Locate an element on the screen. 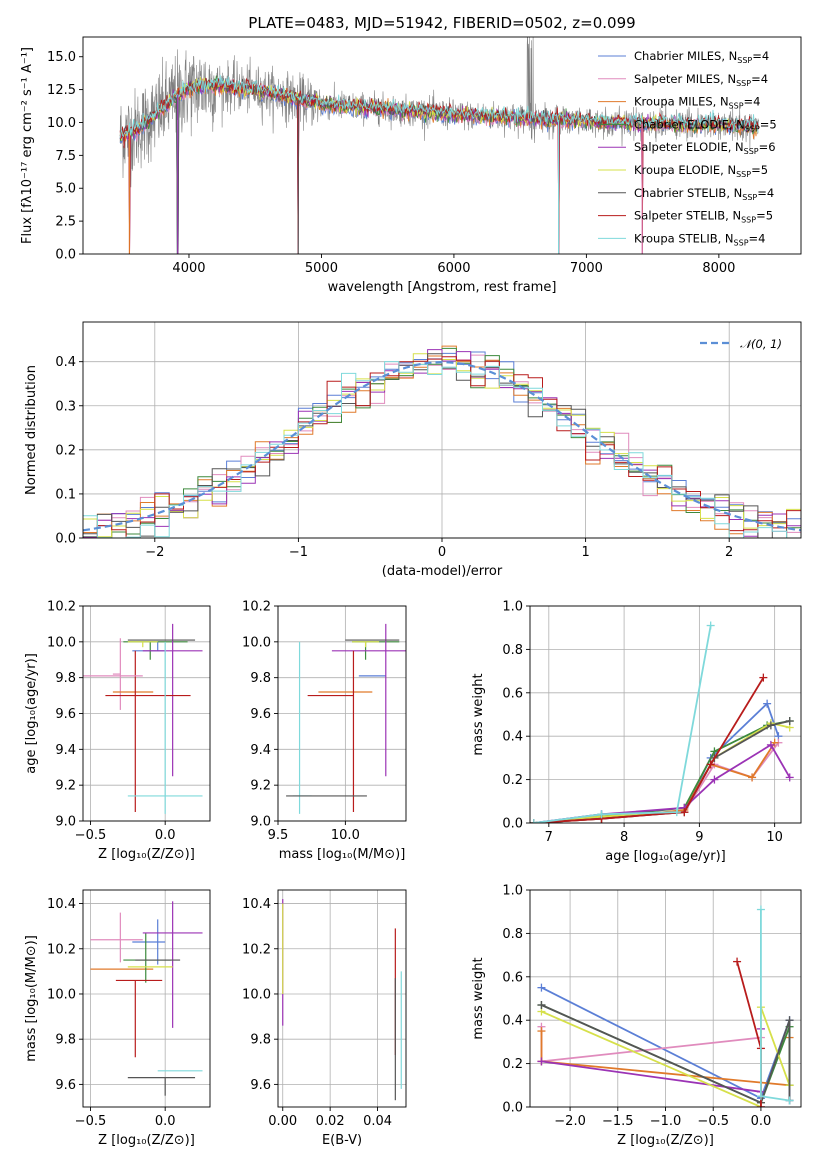 Image resolution: width=819 pixels, height=1170 pixels. y-axis-label: Normed distribution is located at coordinates (31, 430).